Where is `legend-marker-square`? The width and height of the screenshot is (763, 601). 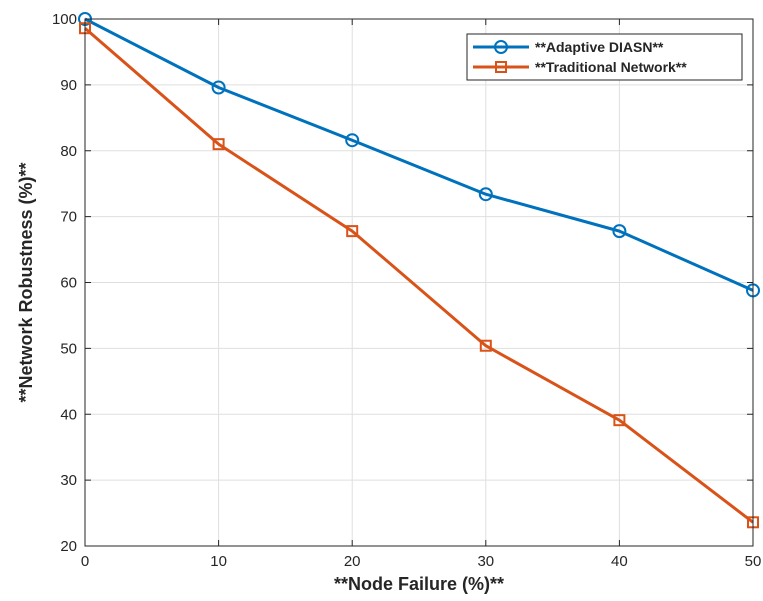 legend-marker-square is located at coordinates (501, 67).